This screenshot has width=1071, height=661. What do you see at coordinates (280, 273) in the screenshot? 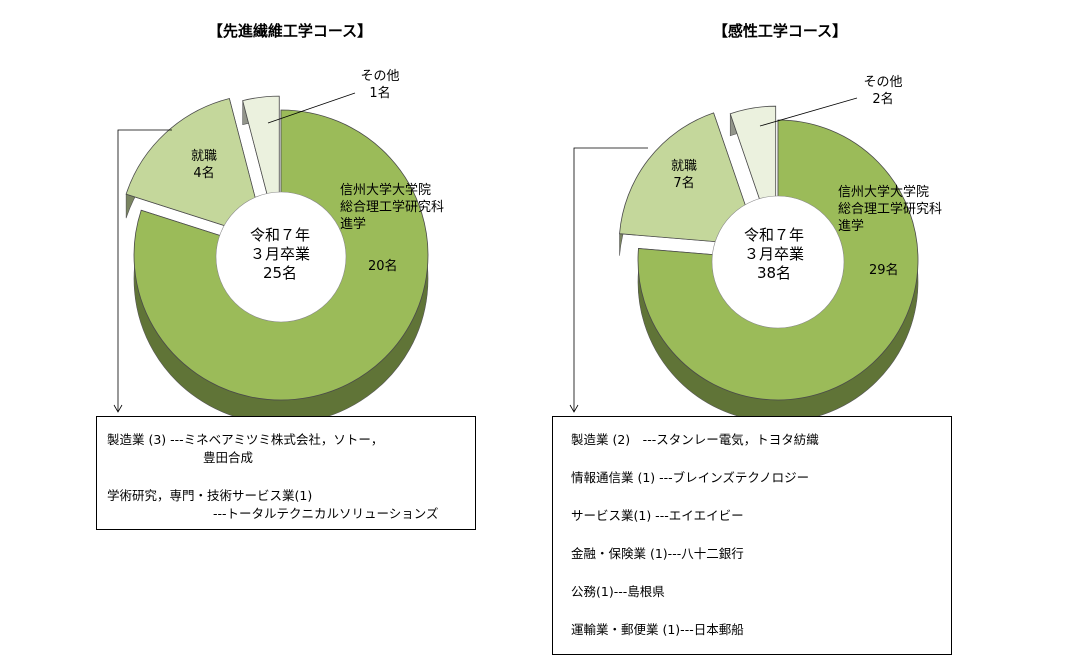
I see `chart1-center-line3: 25名` at bounding box center [280, 273].